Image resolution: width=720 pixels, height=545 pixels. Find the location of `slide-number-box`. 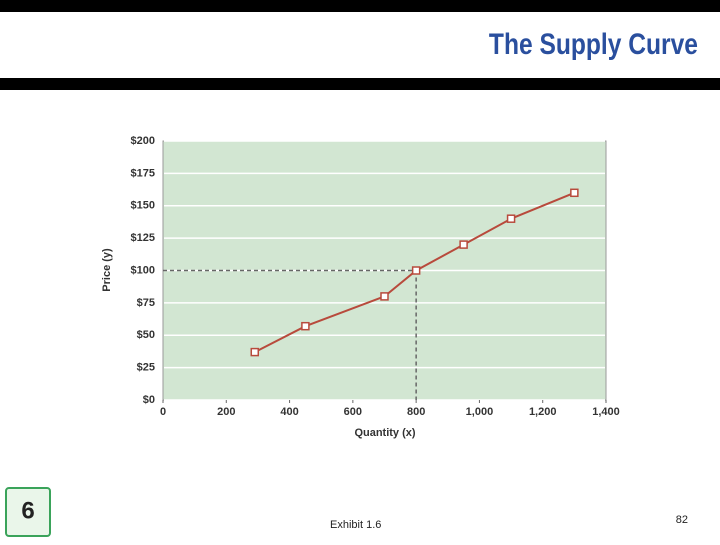

slide-number-box is located at coordinates (28, 512).